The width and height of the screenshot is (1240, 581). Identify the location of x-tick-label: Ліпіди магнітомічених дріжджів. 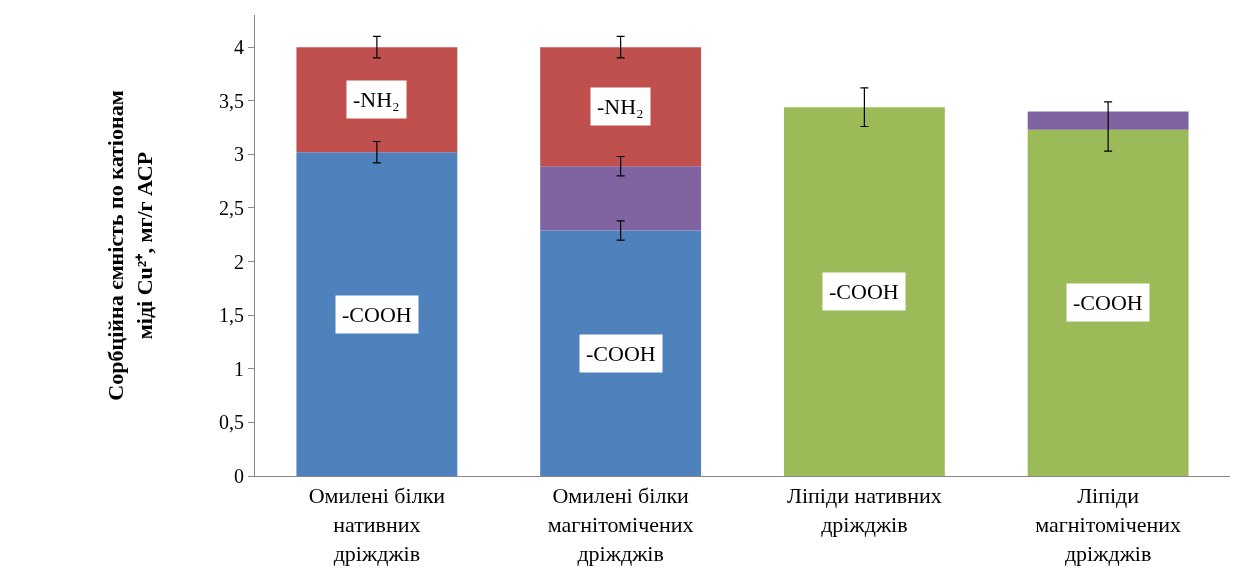
(1108, 524).